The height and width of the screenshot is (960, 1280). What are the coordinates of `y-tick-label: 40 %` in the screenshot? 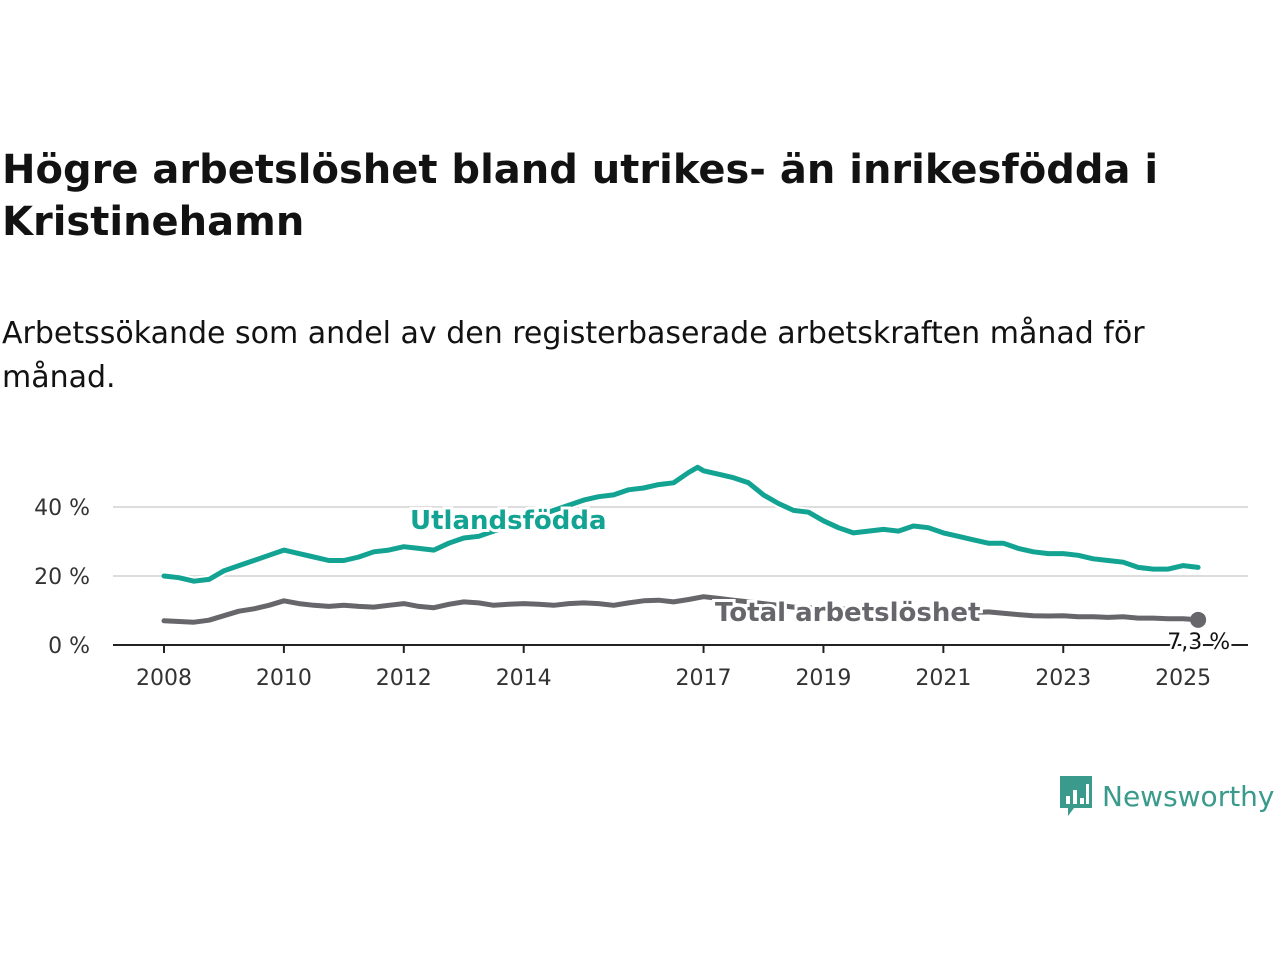 It's located at (62, 508).